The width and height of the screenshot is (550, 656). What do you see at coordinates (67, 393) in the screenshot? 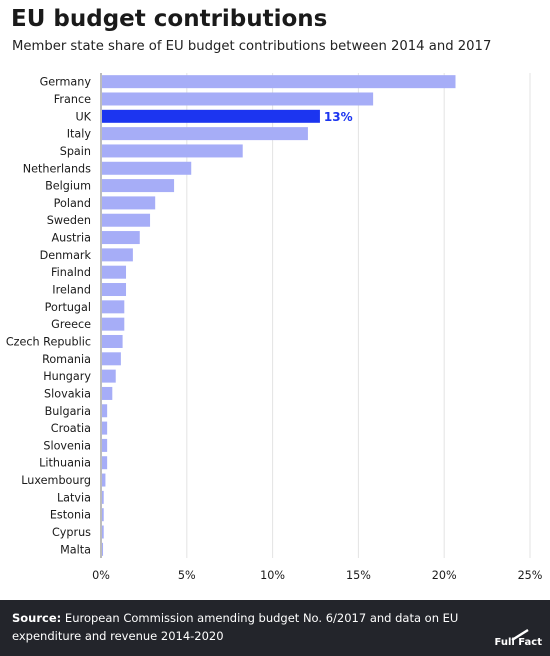
I see `category-label: Slovakia` at bounding box center [67, 393].